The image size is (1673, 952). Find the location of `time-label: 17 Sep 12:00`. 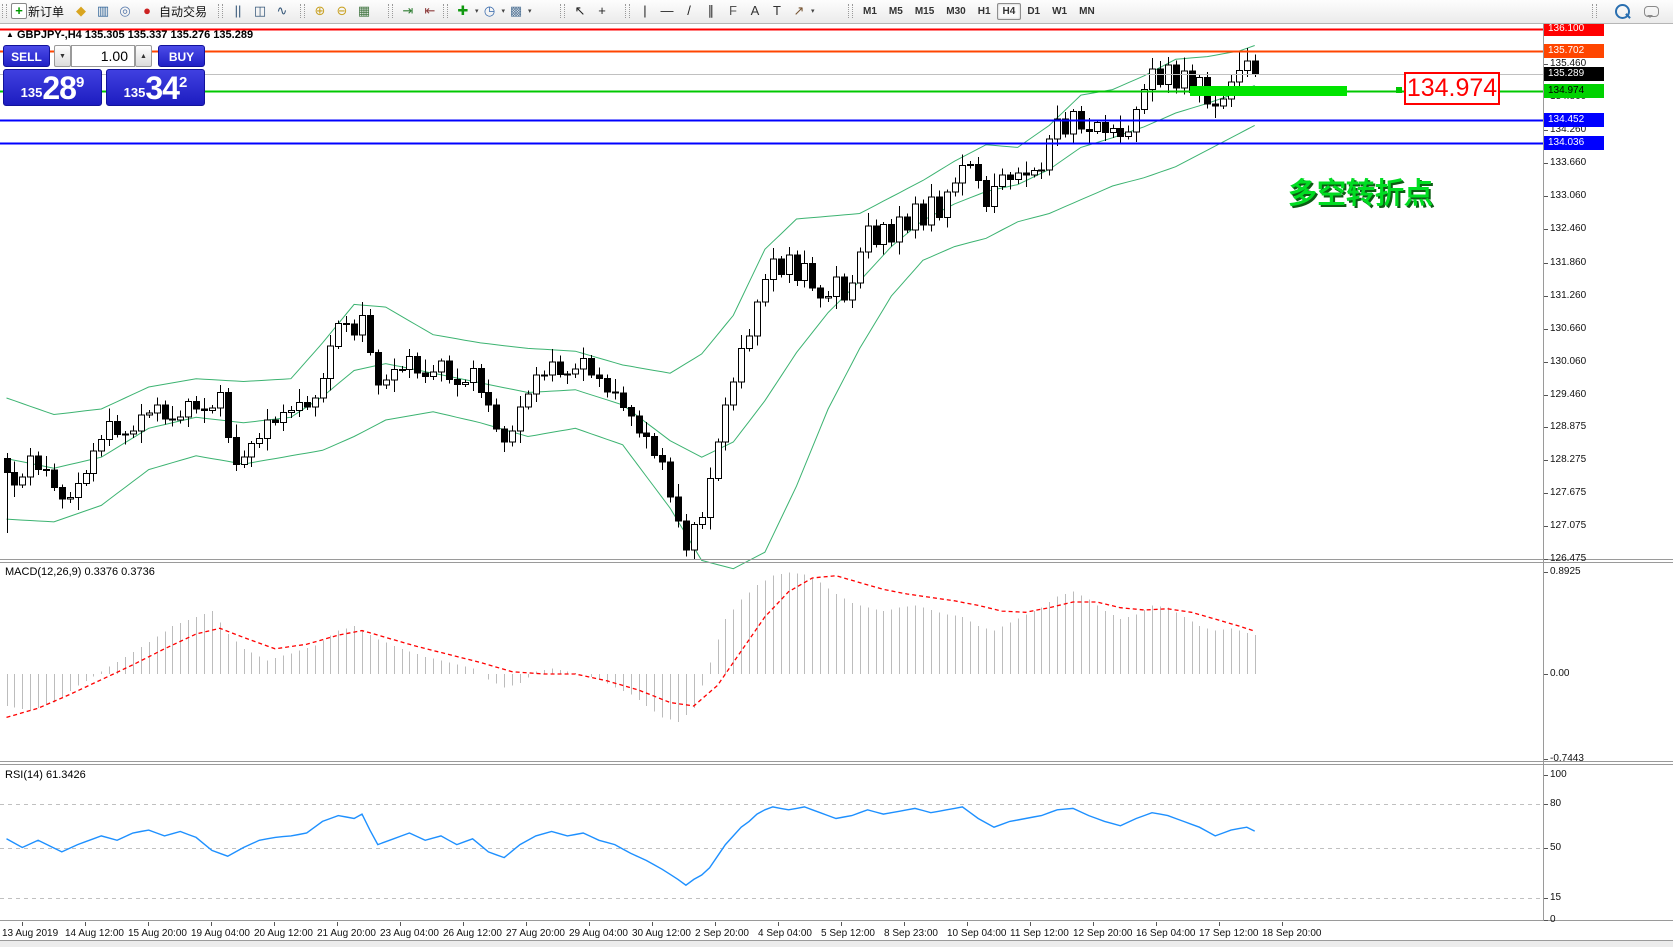

time-label: 17 Sep 12:00 is located at coordinates (1229, 933).